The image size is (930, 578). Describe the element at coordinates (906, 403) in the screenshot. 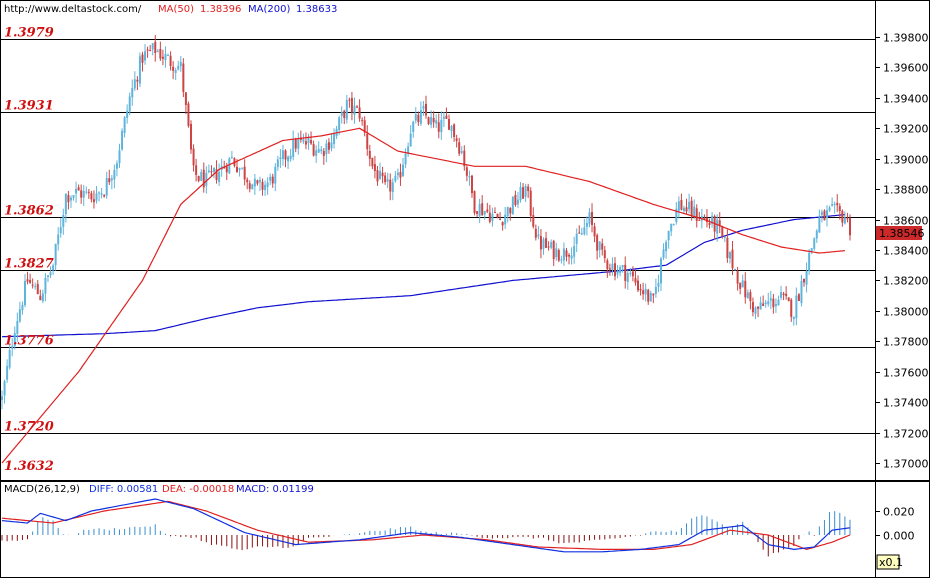

I see `y-tick-label: 1.37400` at that location.